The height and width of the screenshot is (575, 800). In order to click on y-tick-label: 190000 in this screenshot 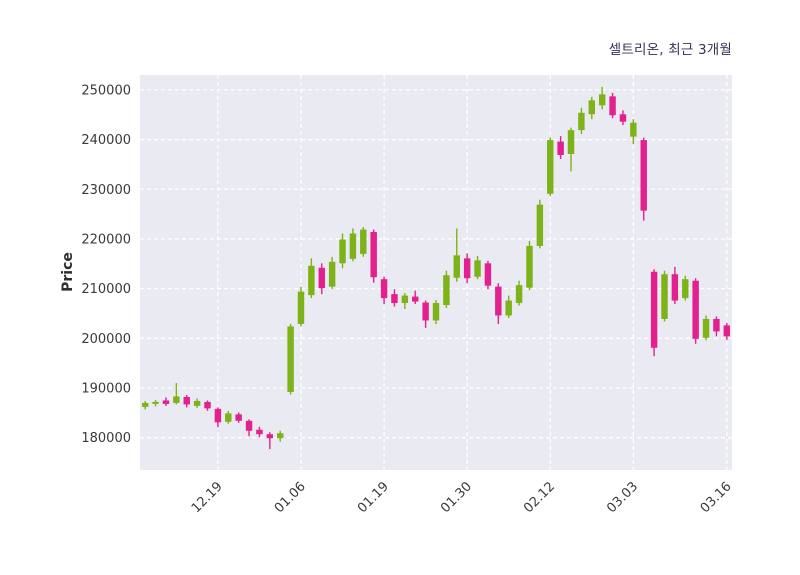, I will do `click(106, 389)`.